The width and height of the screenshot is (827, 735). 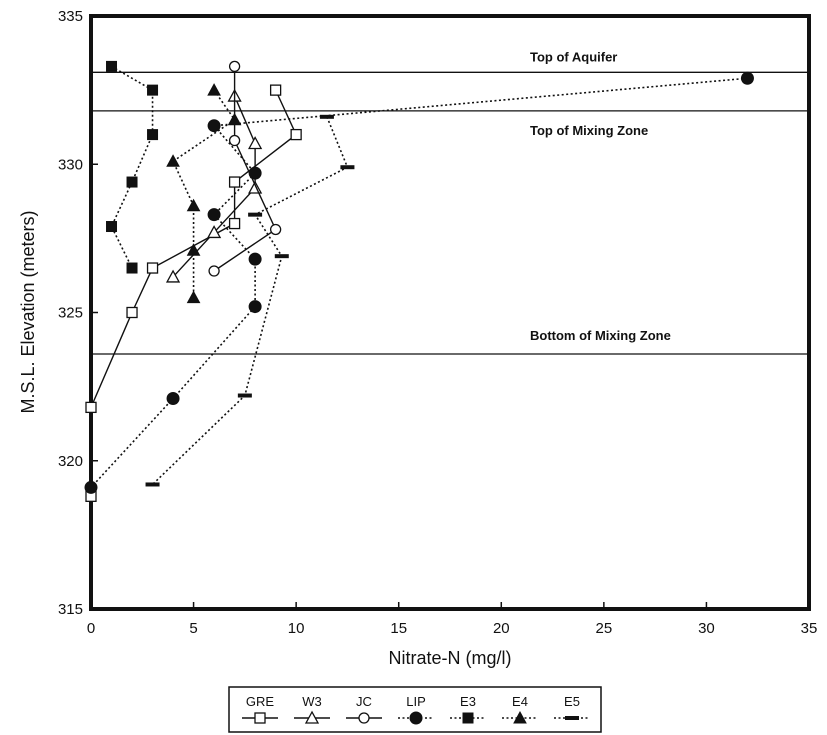 I want to click on legend-item-w3: W3, so click(x=312, y=709).